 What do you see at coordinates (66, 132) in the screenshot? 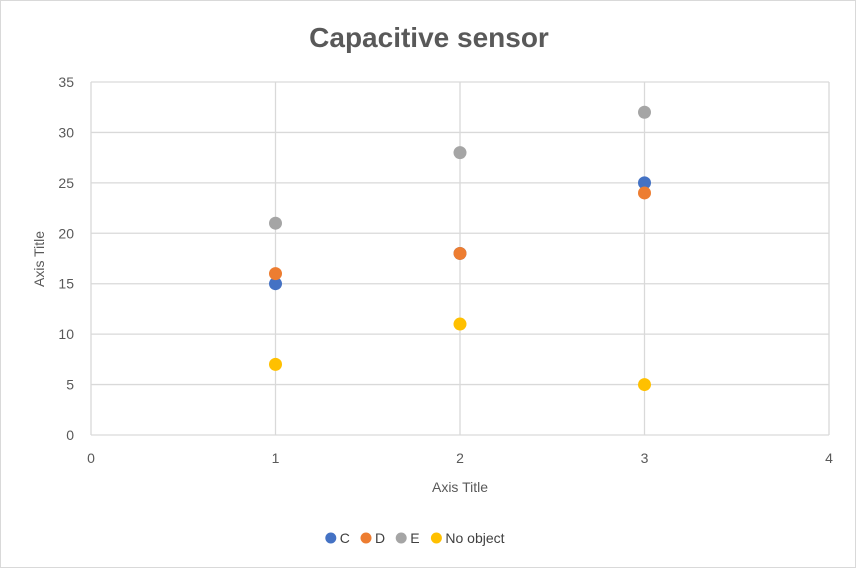
I see `y-tick-label: 30` at bounding box center [66, 132].